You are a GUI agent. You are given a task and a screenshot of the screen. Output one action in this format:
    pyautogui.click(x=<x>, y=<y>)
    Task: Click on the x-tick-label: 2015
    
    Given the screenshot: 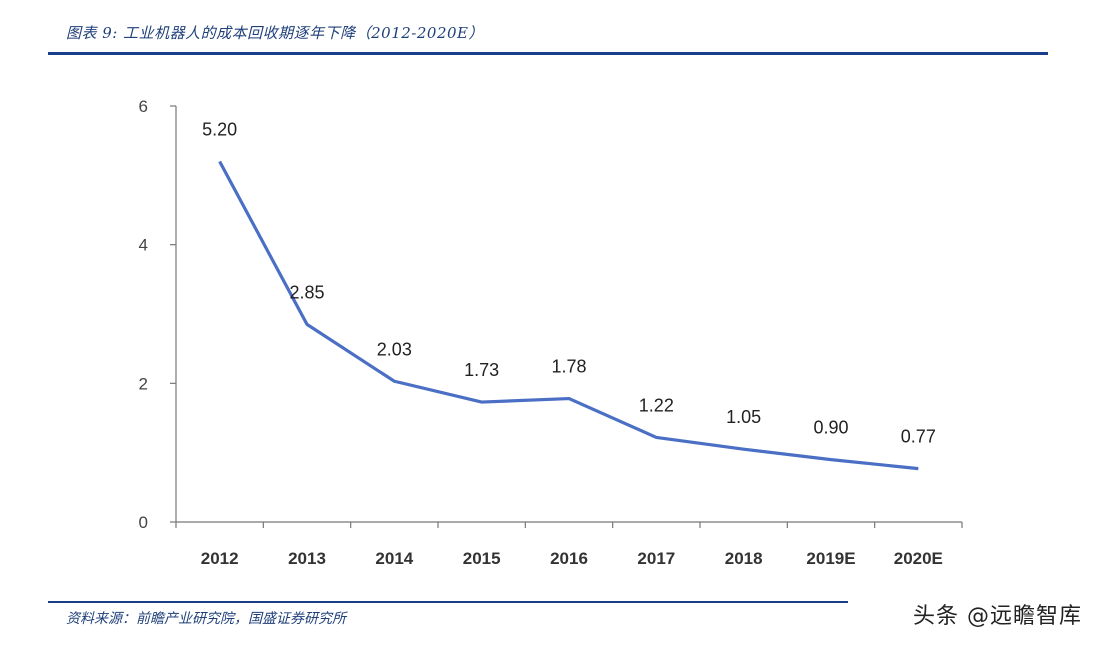 What is the action you would take?
    pyautogui.click(x=482, y=558)
    